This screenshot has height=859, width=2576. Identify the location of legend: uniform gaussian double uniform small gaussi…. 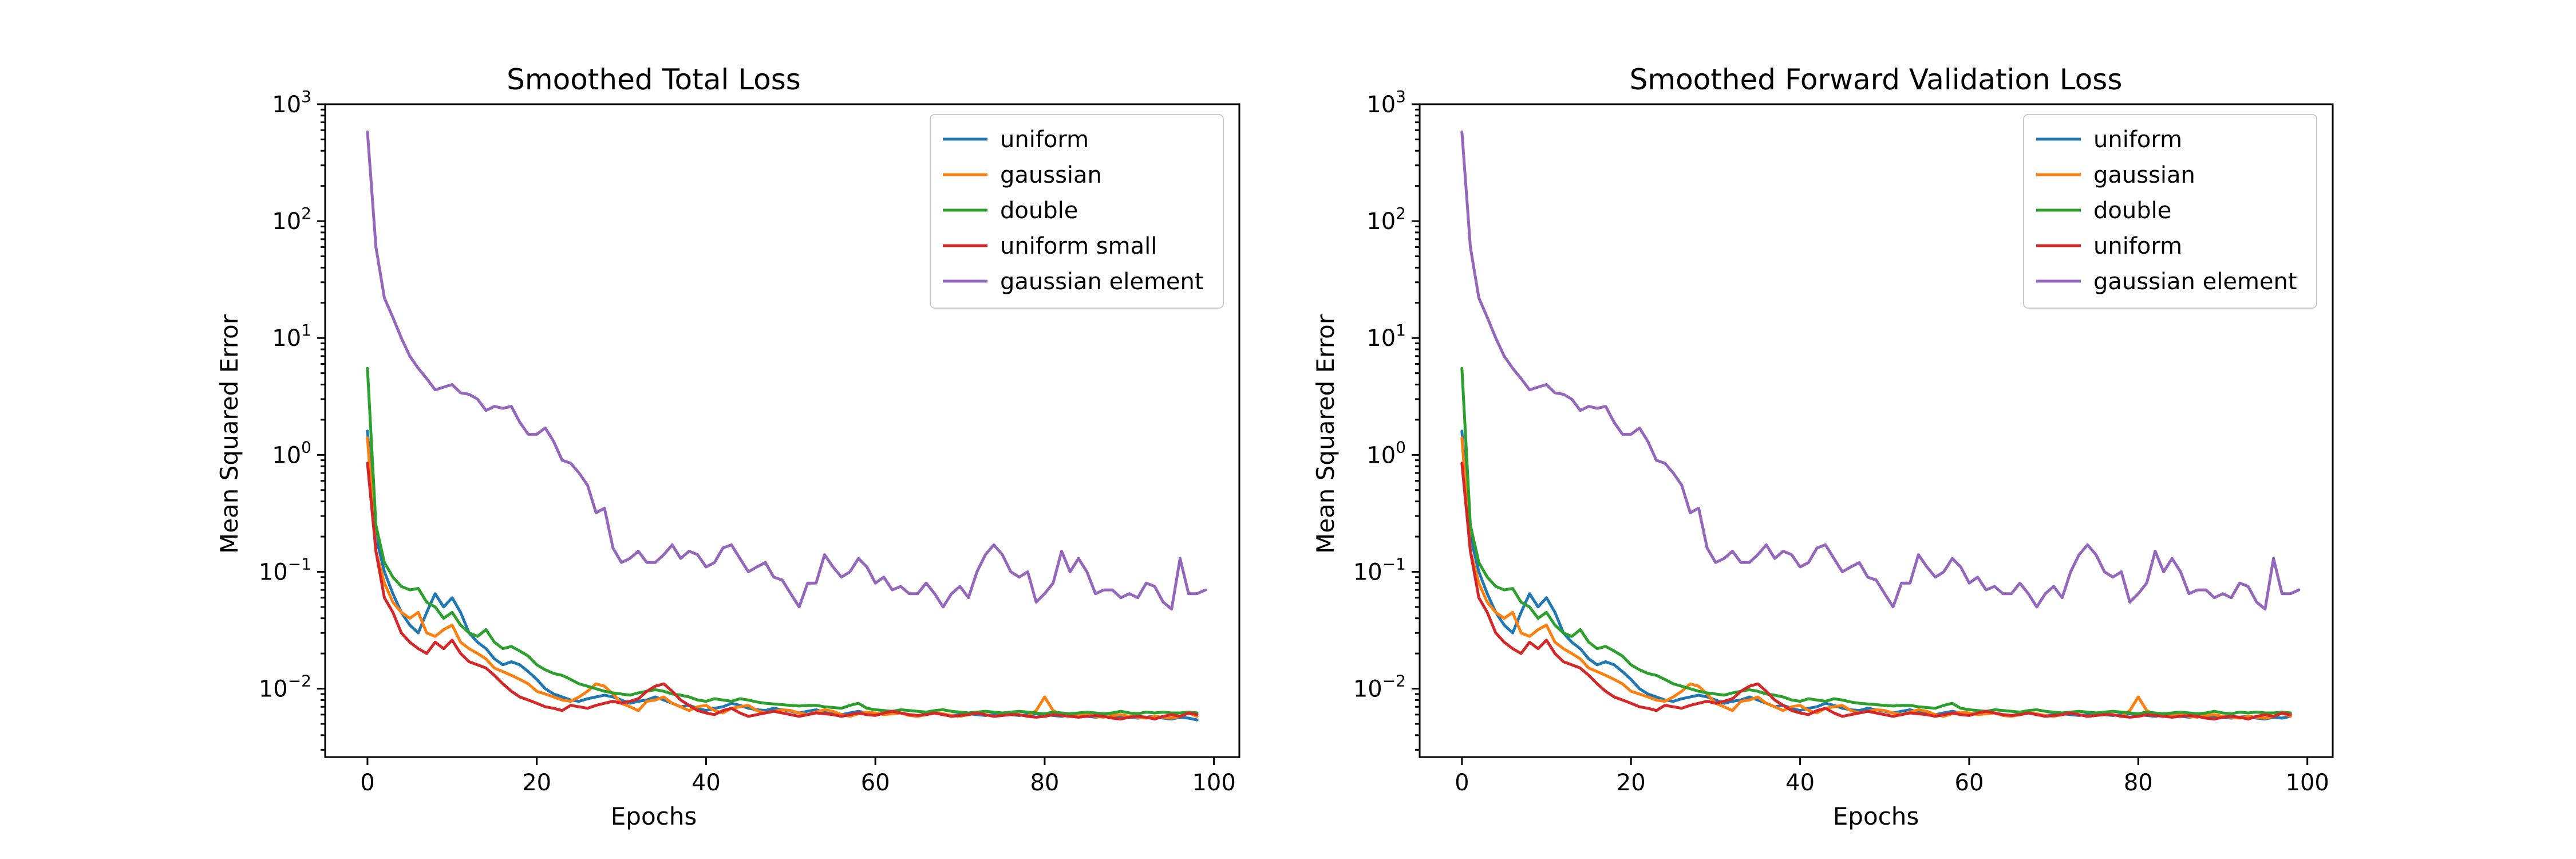
(1077, 211).